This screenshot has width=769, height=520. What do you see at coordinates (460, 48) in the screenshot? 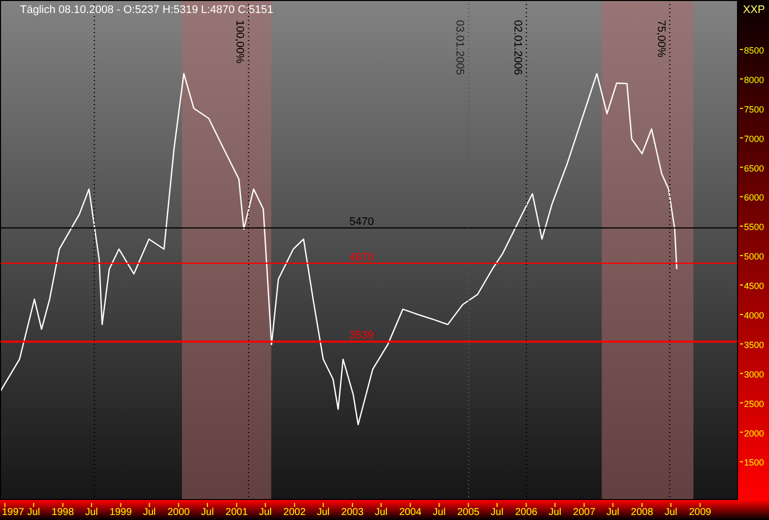
I see `ref-line-label: 03.01.2005` at bounding box center [460, 48].